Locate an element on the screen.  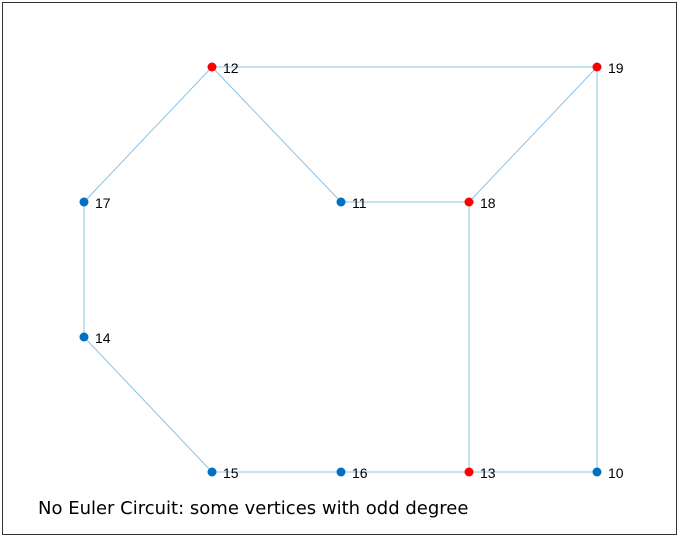
vertex-label-19: 19 is located at coordinates (616, 68).